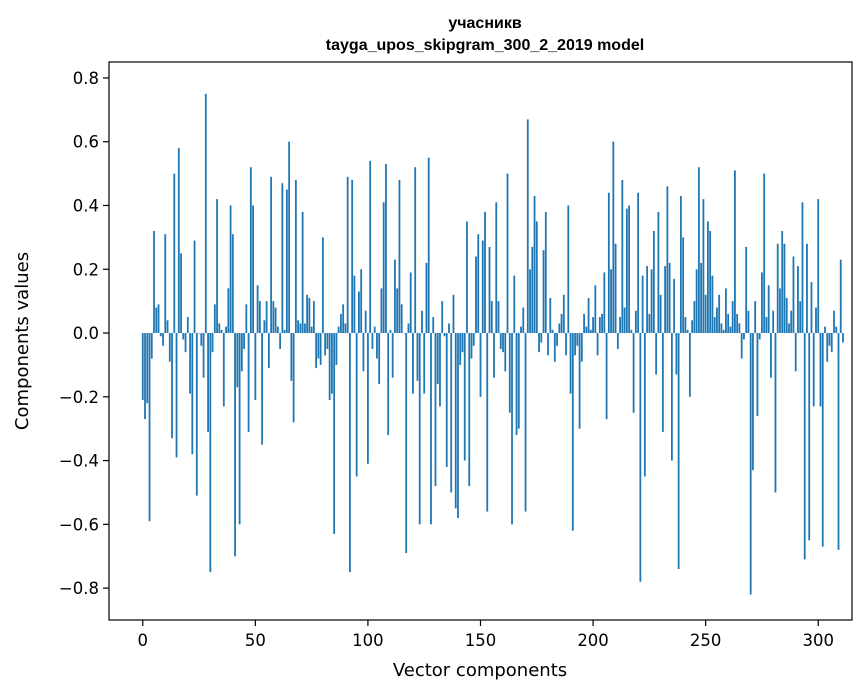  Describe the element at coordinates (86, 142) in the screenshot. I see `y-tick-label-7: 0.6` at that location.